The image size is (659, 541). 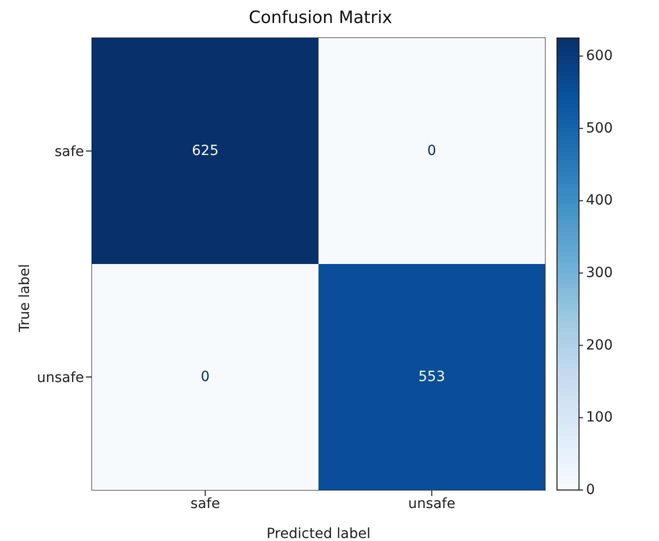 I want to click on data-label: 553, so click(x=432, y=377).